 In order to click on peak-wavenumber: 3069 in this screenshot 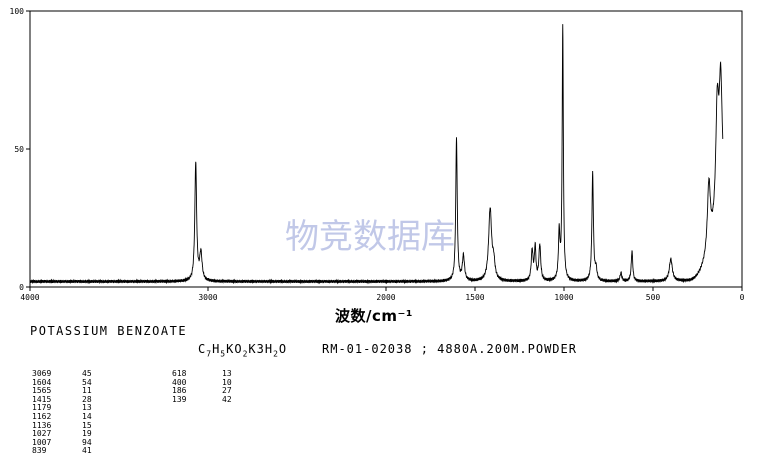, I will do `click(42, 373)`.